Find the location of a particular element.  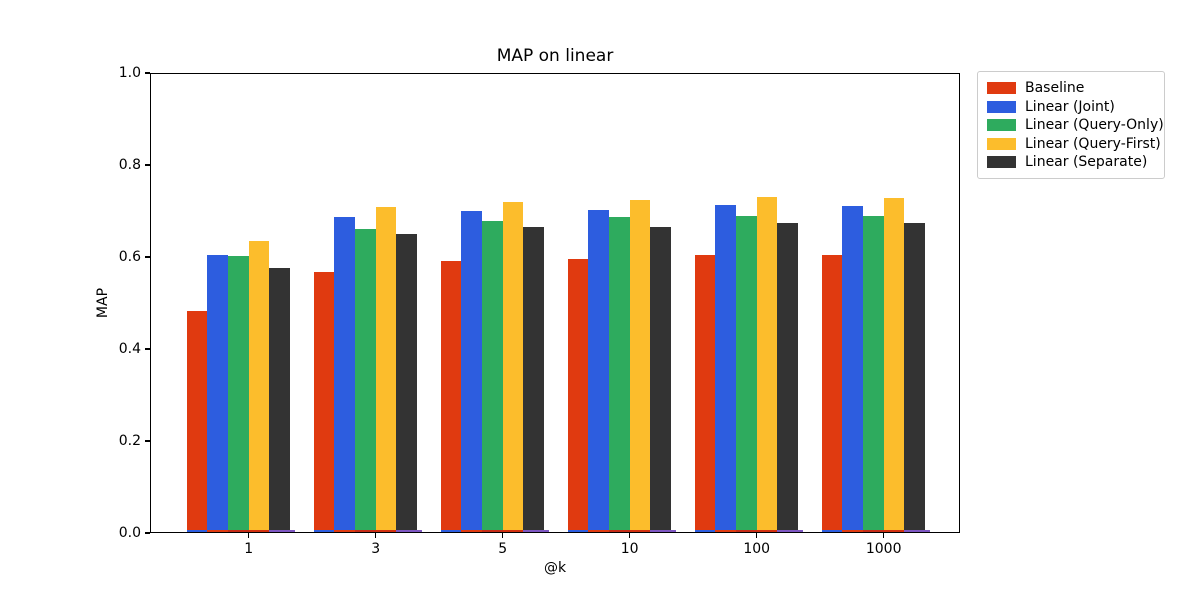

bar-linear-separate-k1000 is located at coordinates (915, 377).